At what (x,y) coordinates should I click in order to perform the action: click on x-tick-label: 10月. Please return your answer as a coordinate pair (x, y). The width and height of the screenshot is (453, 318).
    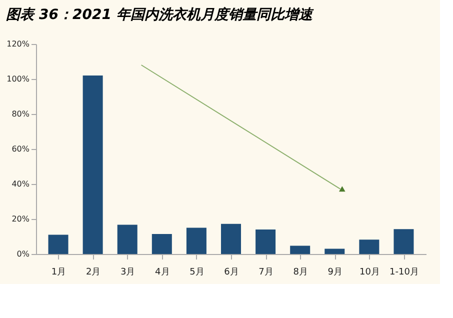
    Looking at the image, I should click on (369, 273).